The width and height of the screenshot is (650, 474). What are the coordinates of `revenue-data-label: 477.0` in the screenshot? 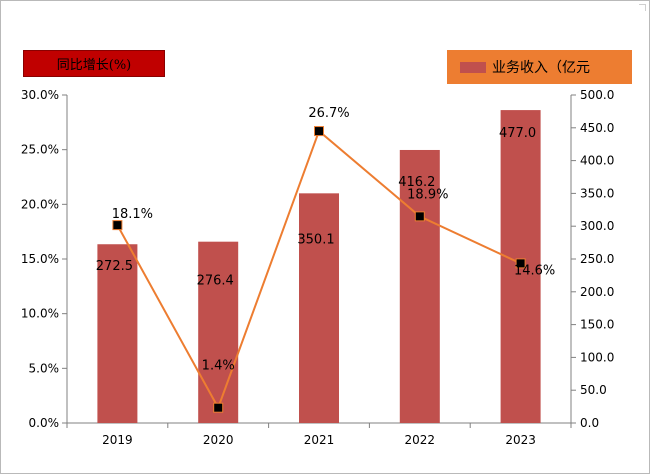 It's located at (517, 133).